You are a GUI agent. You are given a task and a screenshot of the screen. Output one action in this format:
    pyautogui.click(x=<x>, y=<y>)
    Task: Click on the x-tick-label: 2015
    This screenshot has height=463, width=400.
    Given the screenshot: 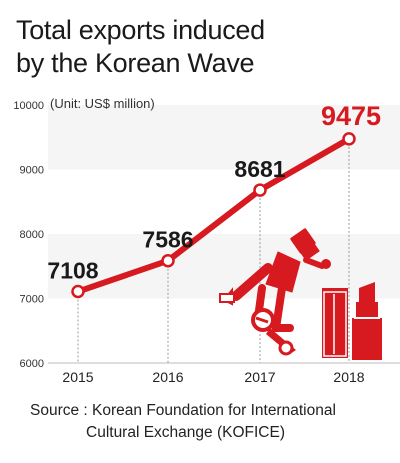 What is the action you would take?
    pyautogui.click(x=77, y=377)
    